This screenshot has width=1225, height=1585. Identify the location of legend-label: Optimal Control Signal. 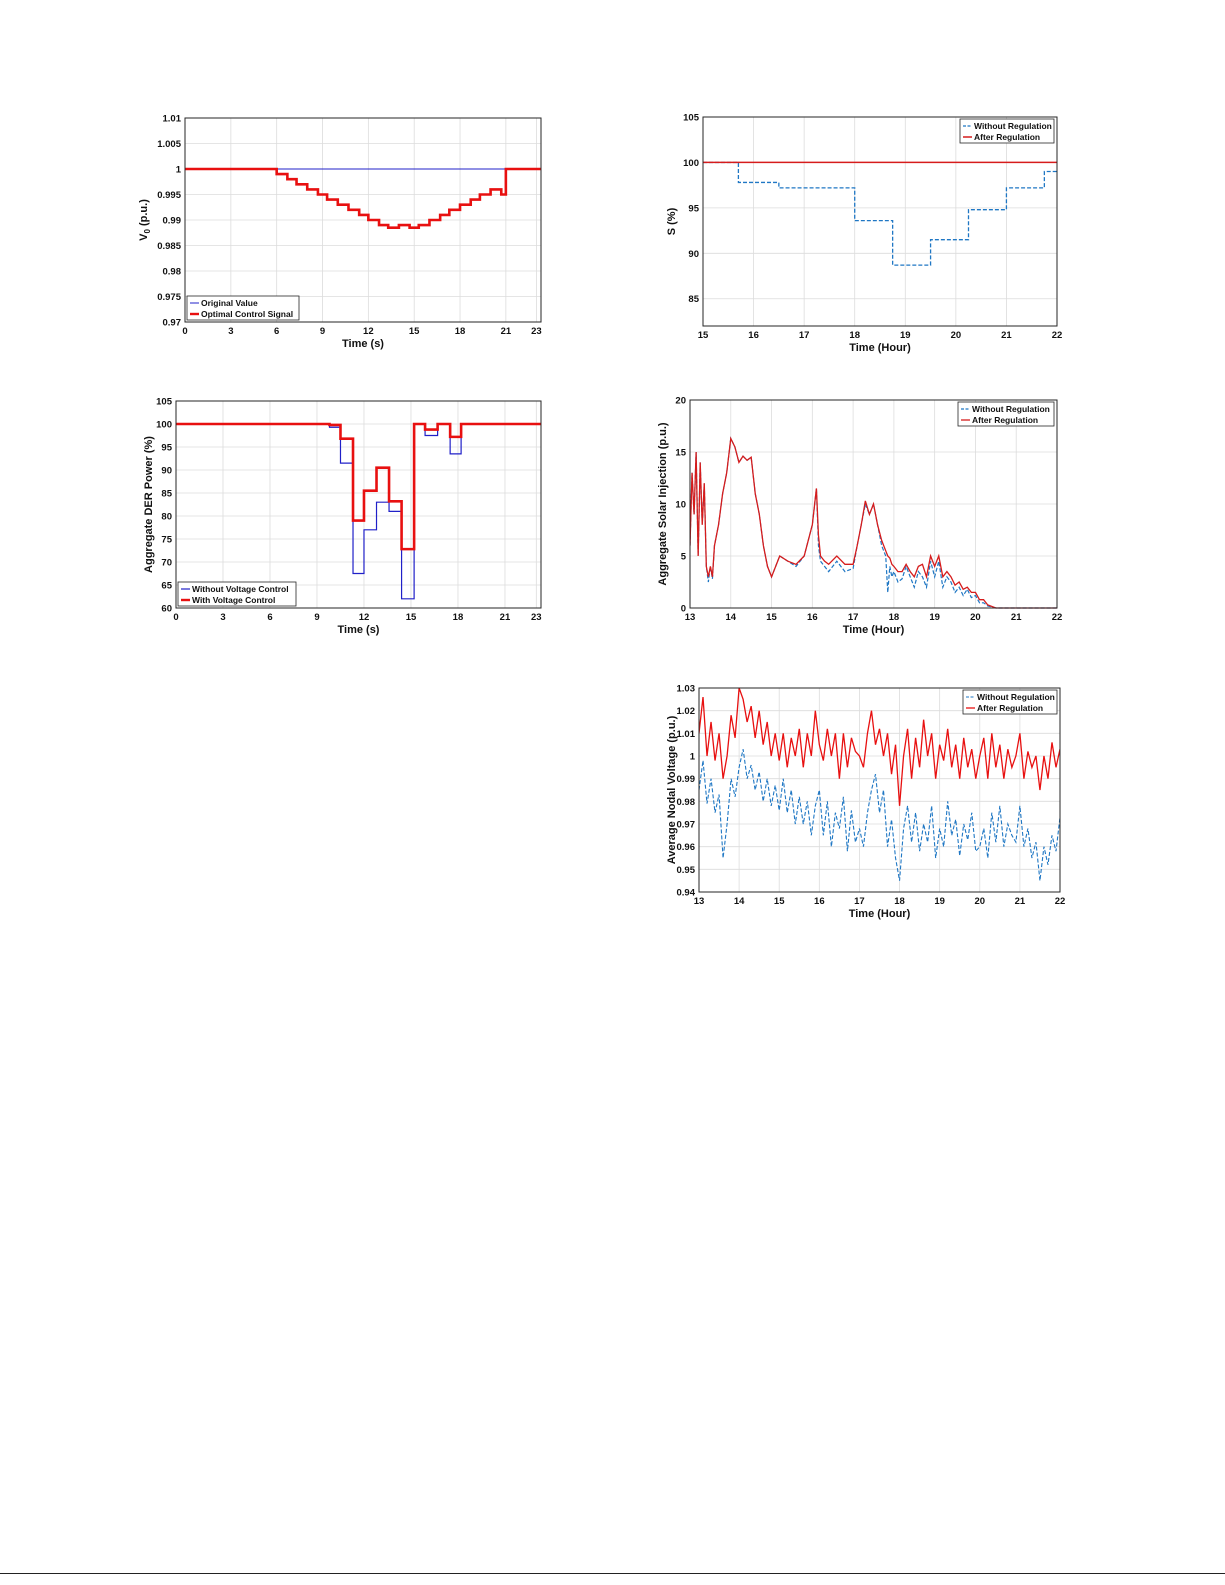
(247, 314).